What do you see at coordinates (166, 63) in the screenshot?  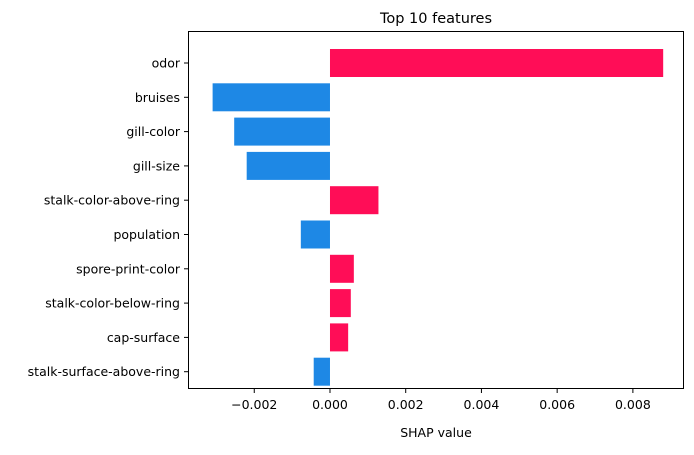 I see `y-tick-label: odor` at bounding box center [166, 63].